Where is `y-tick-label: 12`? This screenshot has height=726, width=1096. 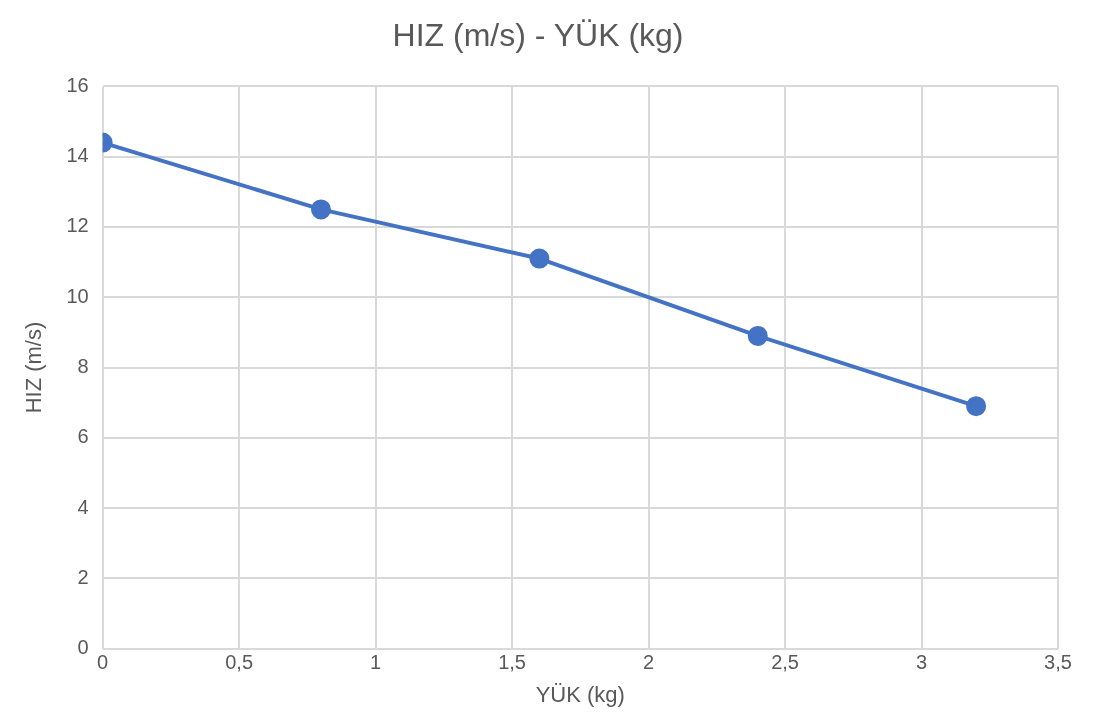
y-tick-label: 12 is located at coordinates (77, 225).